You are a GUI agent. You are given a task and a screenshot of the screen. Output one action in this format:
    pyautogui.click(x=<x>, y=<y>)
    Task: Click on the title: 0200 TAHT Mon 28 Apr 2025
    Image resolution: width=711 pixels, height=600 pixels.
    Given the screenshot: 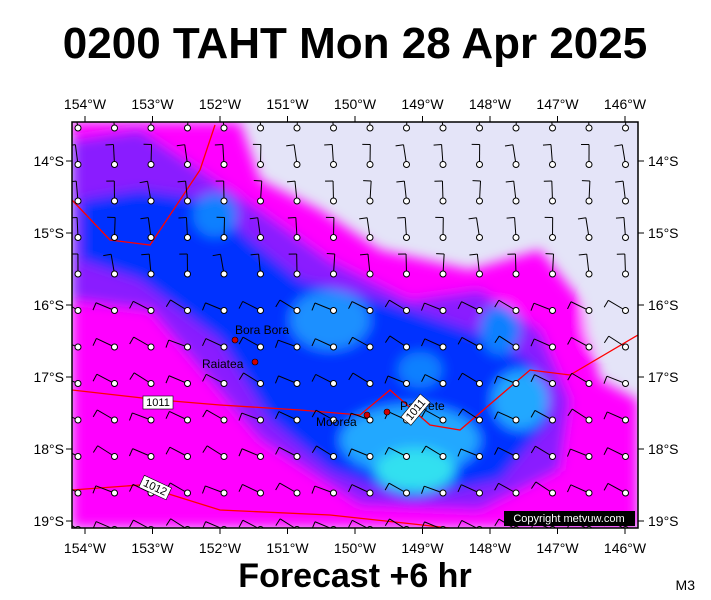 What is the action you would take?
    pyautogui.click(x=355, y=43)
    